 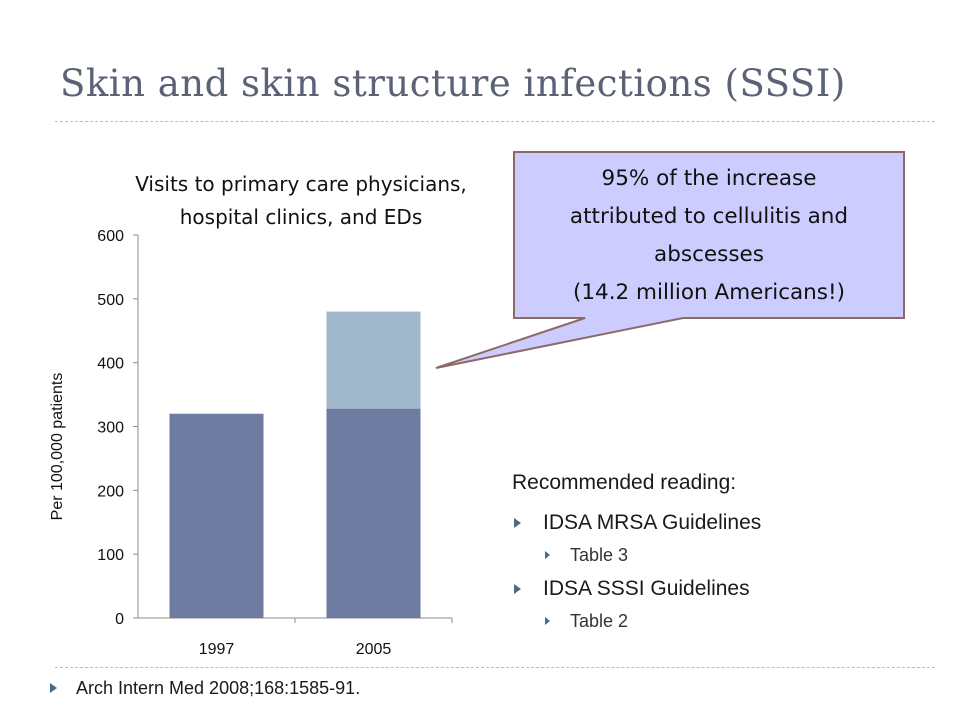 I want to click on reading-item: IDSA SSSI Guidelines, so click(x=722, y=589).